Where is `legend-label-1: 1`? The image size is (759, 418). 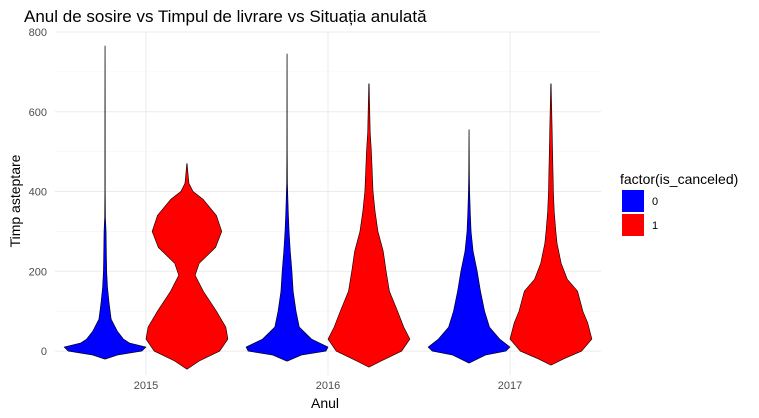
legend-label-1: 1 is located at coordinates (655, 226).